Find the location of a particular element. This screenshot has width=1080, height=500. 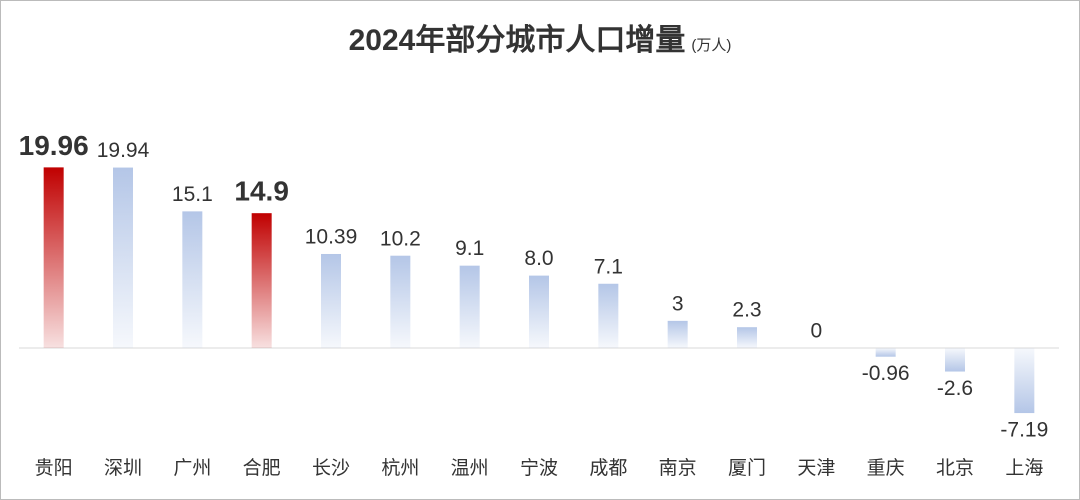

value-label: 8.0 is located at coordinates (538, 258).